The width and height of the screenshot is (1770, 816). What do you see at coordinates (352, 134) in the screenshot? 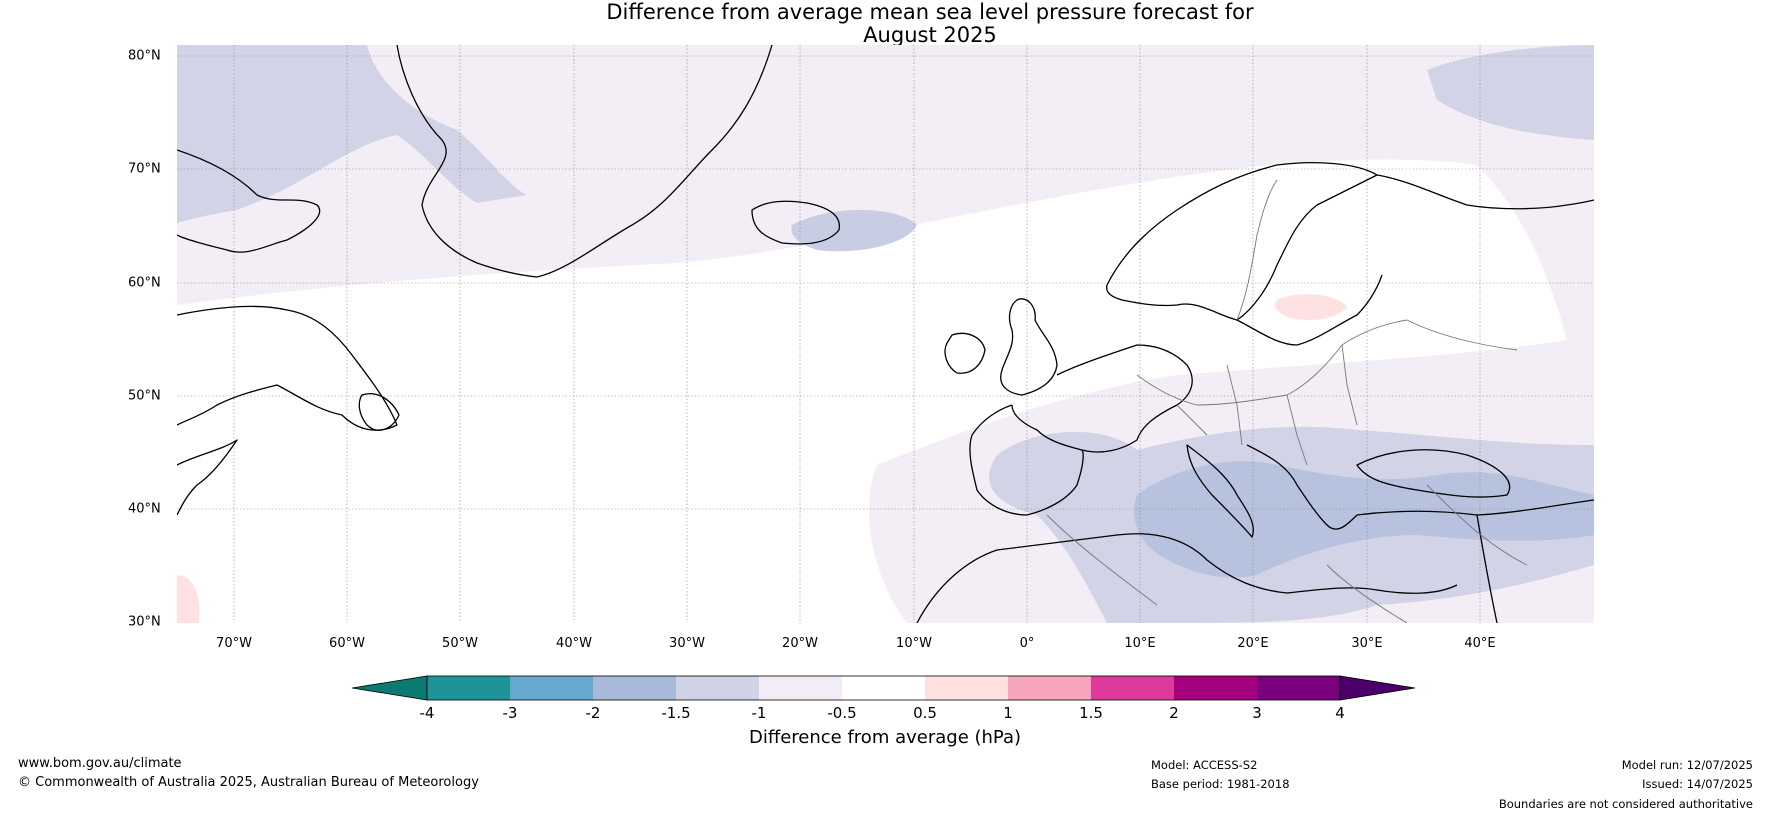
I see `anomaly-field-minus-one-north` at bounding box center [352, 134].